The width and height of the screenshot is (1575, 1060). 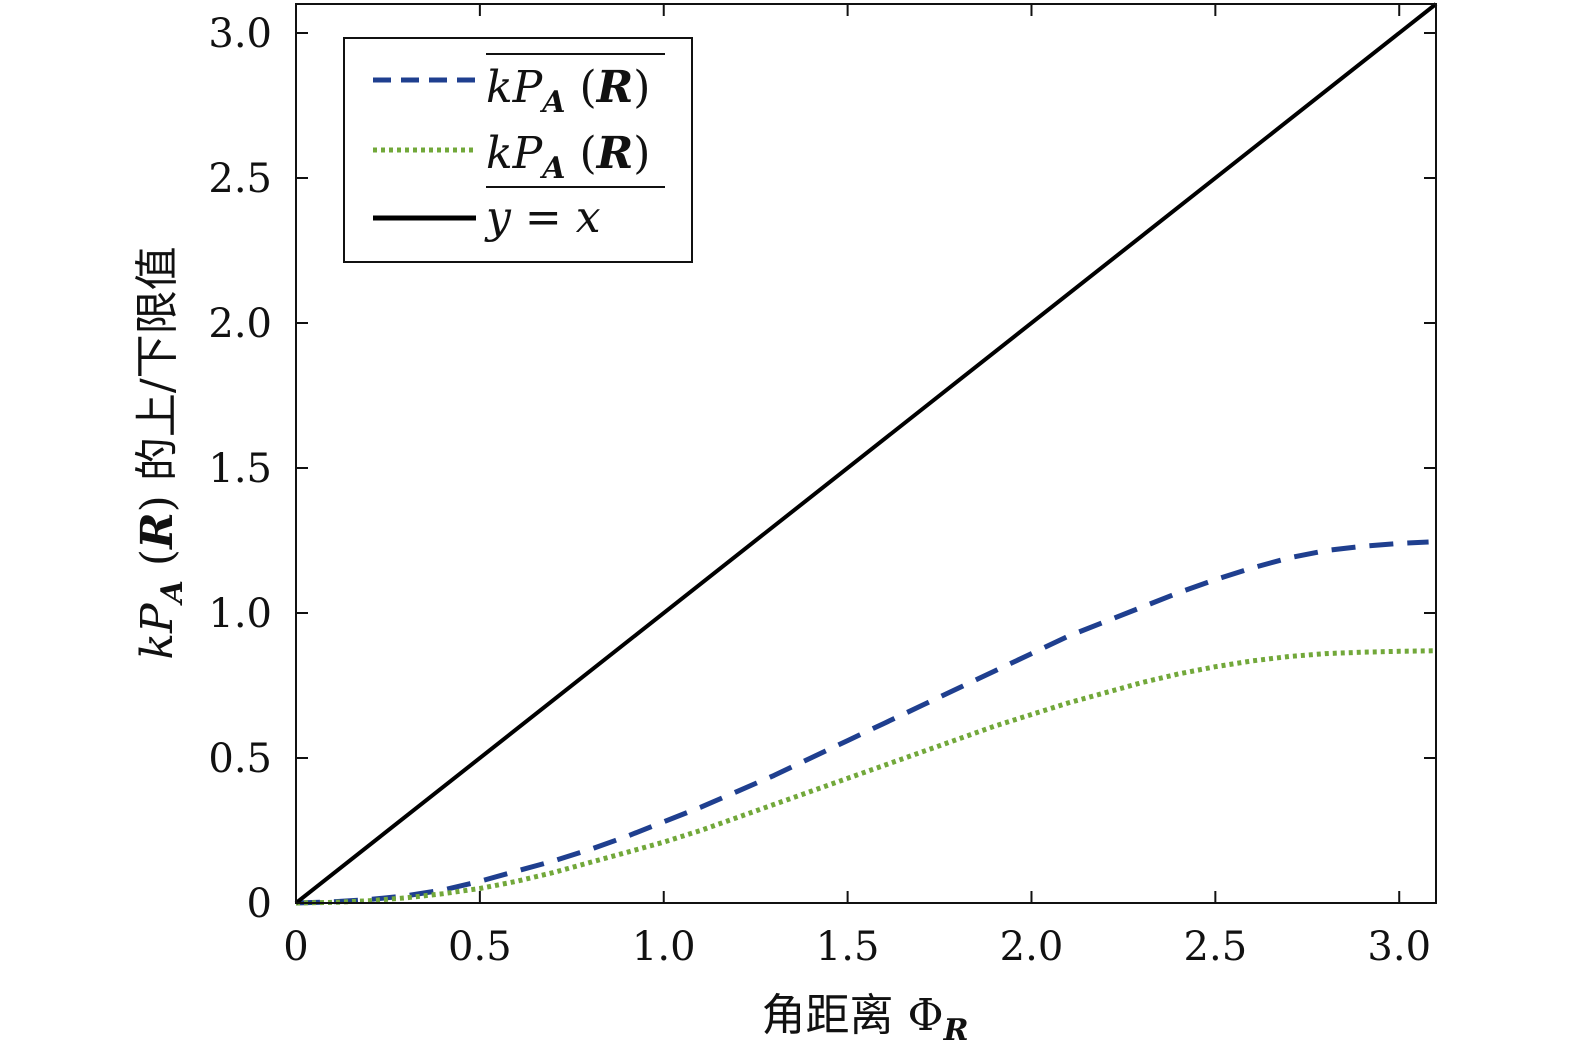 I want to click on y-tick-label: 1.0, so click(x=240, y=614).